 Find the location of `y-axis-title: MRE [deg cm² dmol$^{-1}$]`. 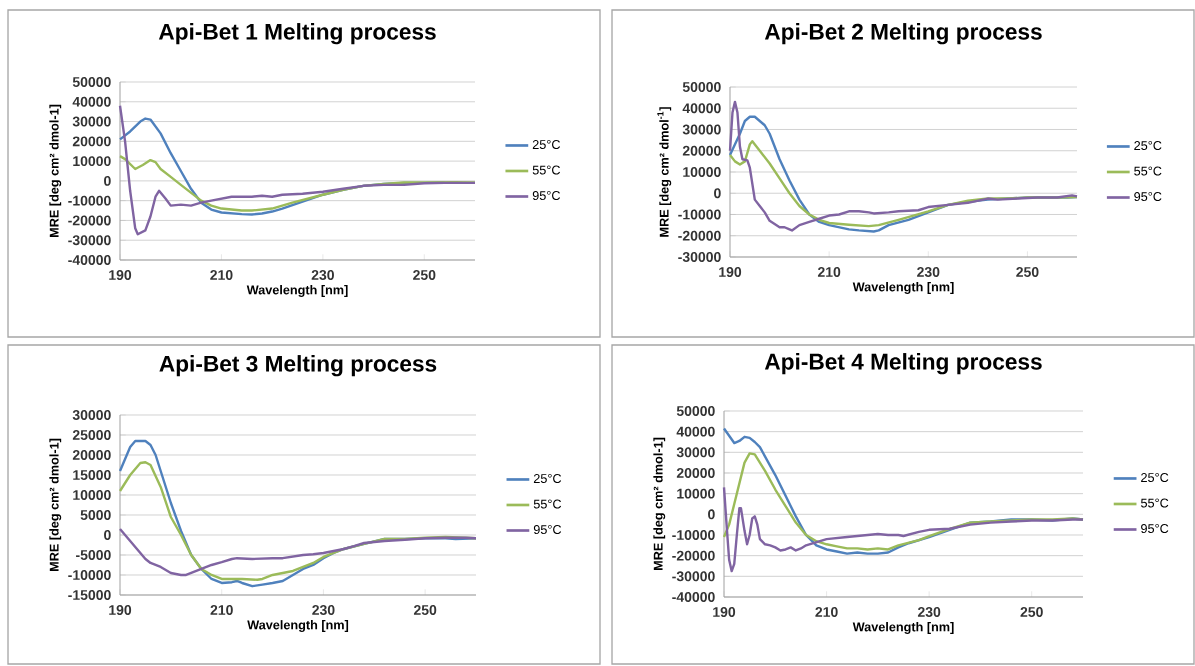

y-axis-title: MRE [deg cm² dmol$^{-1}$] is located at coordinates (664, 172).